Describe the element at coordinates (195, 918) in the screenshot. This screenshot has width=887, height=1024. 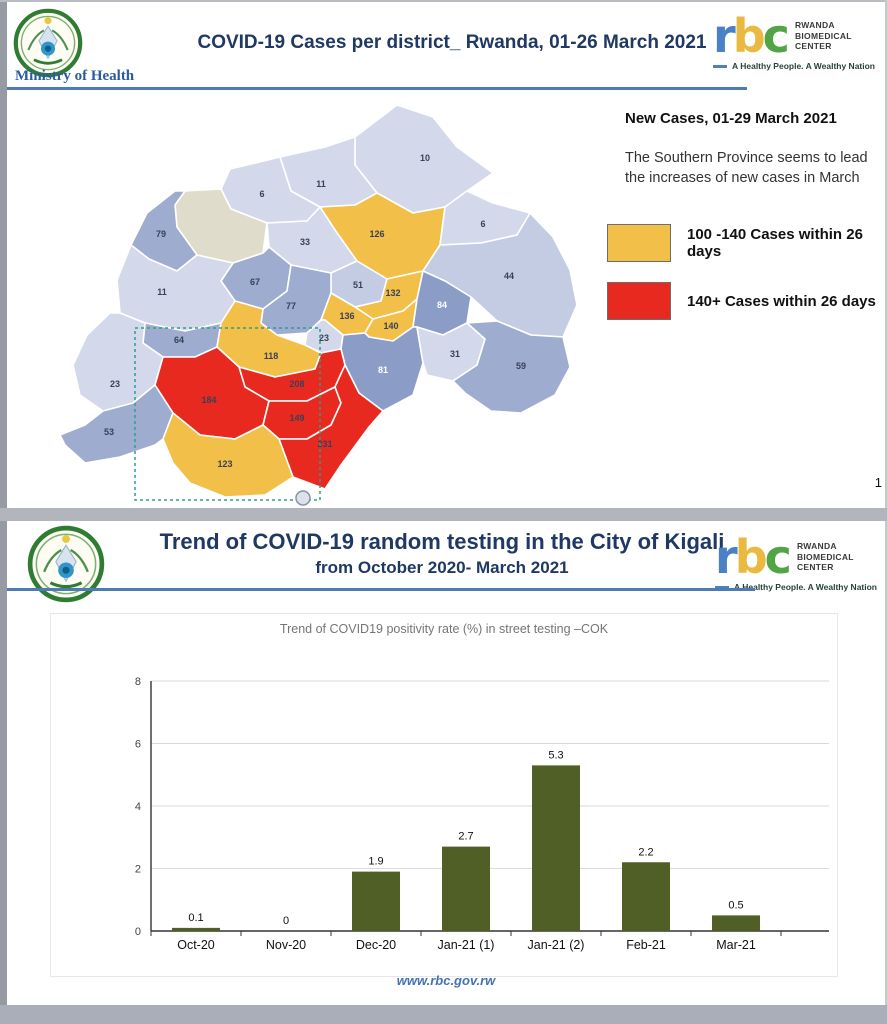
I see `bar-value-label: 0.1` at that location.